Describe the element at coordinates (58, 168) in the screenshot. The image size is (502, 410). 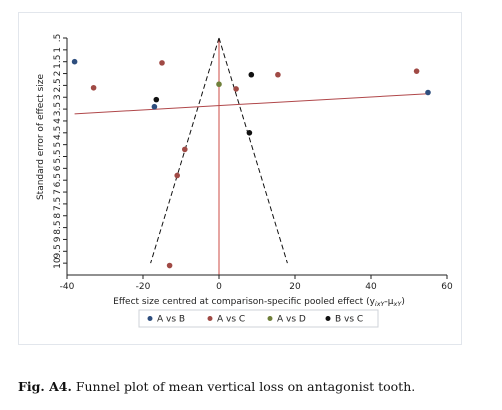
I see `y-tick-label: 6` at that location.